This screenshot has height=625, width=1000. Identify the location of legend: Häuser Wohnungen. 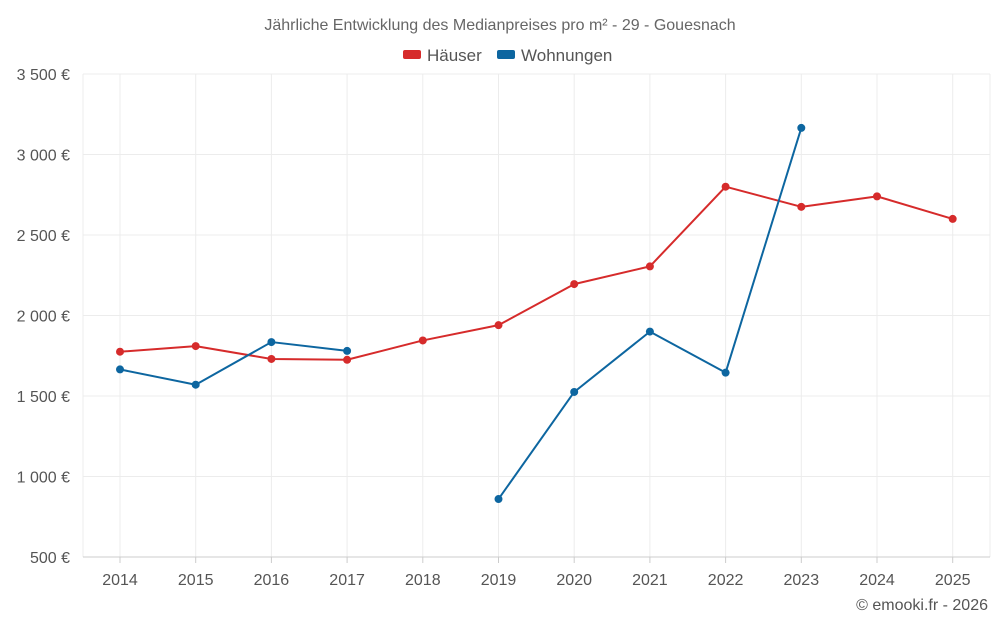
(507, 55).